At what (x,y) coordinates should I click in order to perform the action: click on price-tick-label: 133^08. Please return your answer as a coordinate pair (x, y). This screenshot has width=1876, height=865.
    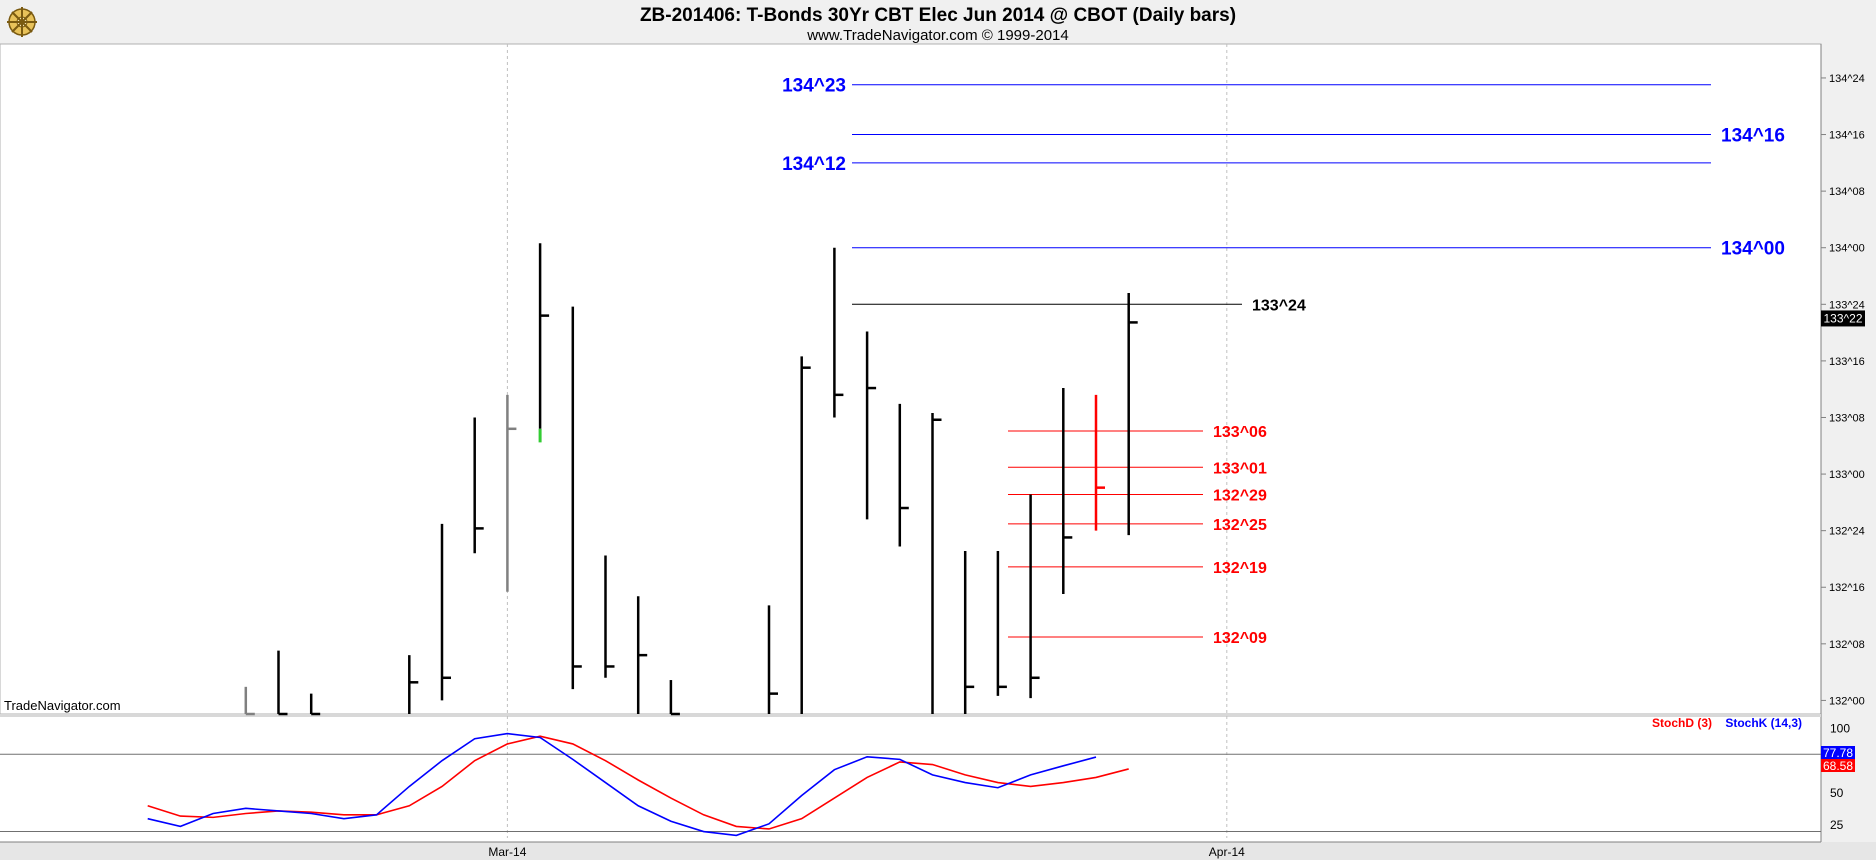
    Looking at the image, I should click on (1847, 418).